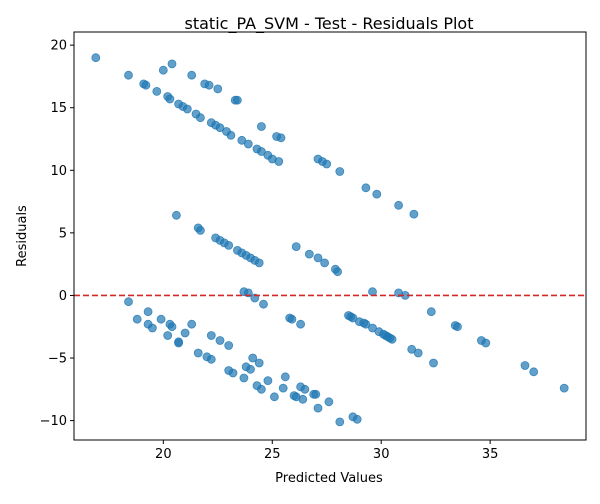 The height and width of the screenshot is (504, 600). Describe the element at coordinates (63, 233) in the screenshot. I see `y-tick-label: 5` at that location.